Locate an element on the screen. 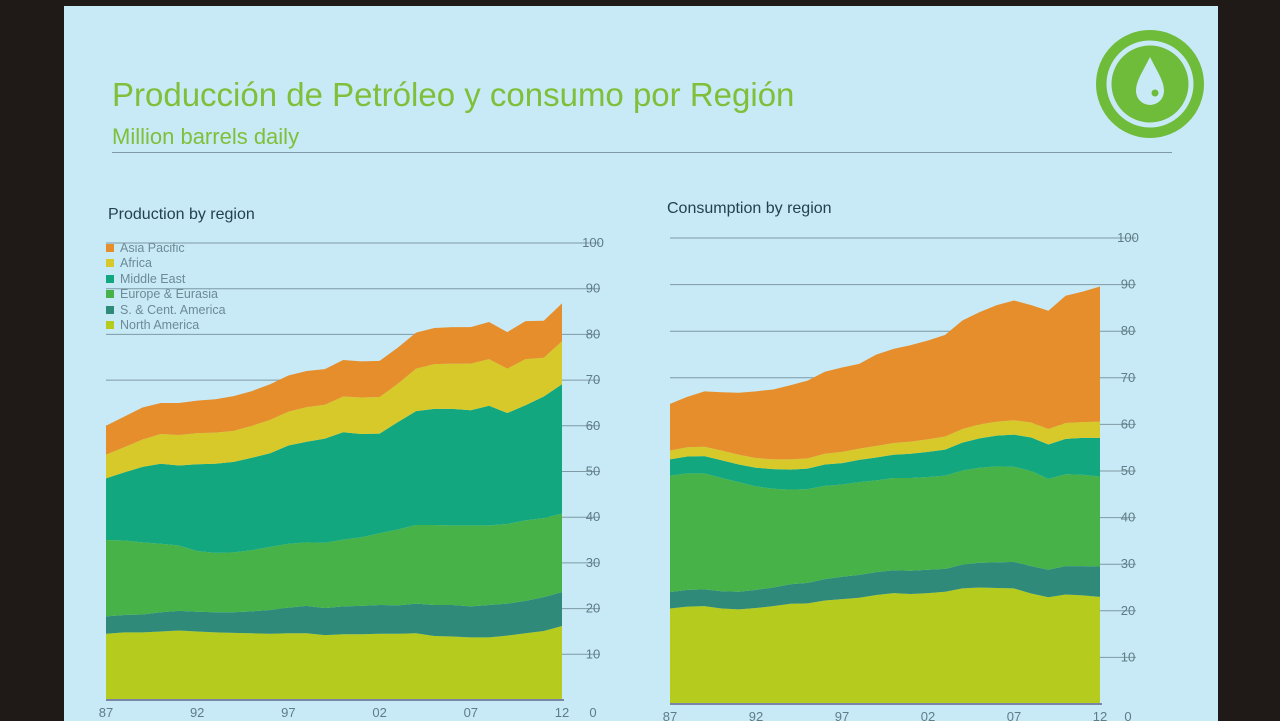  legend-item-asia-pacific: Asia Pacific is located at coordinates (166, 248).